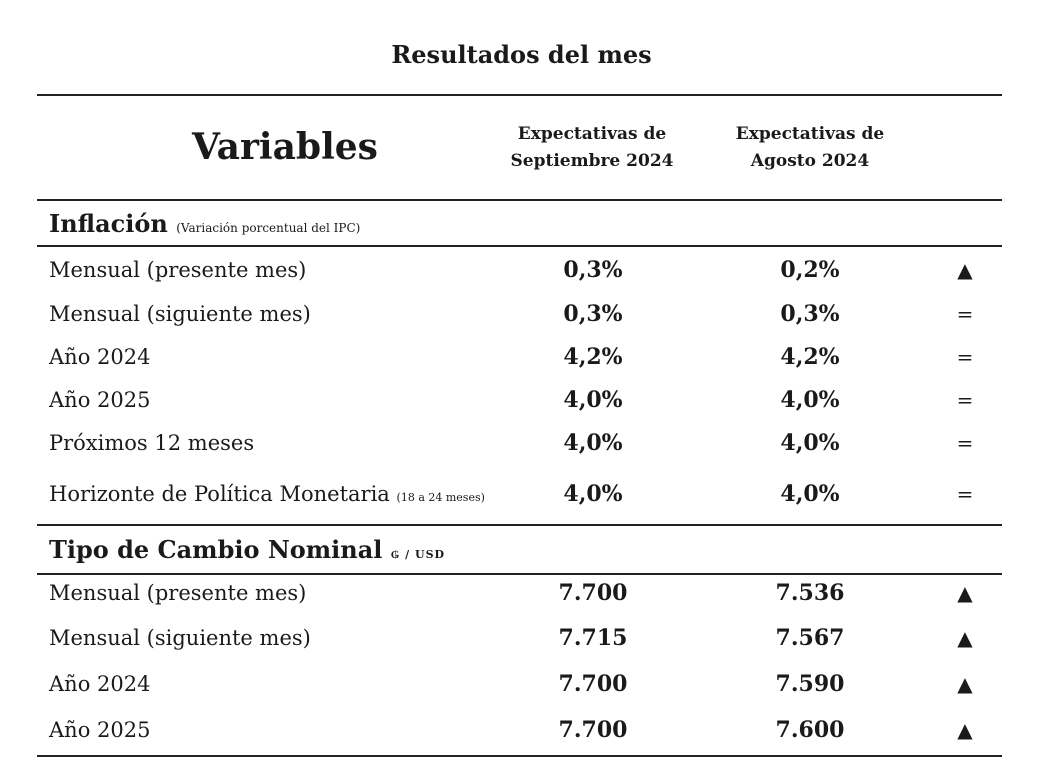  What do you see at coordinates (592, 134) in the screenshot?
I see `col-header-septiembre-line1: Expectativas de` at bounding box center [592, 134].